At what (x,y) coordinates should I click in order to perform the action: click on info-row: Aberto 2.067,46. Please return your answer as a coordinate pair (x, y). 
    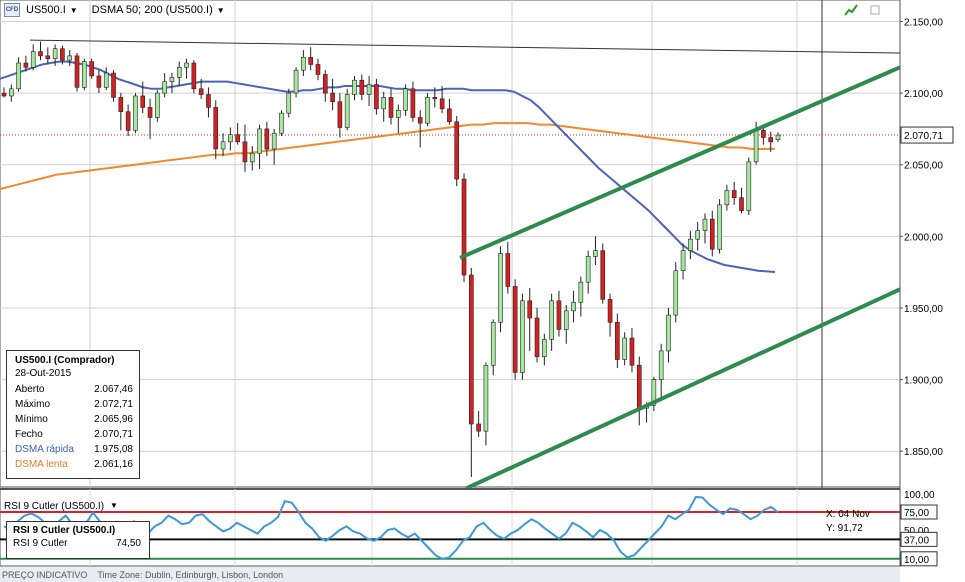
    Looking at the image, I should click on (73, 389).